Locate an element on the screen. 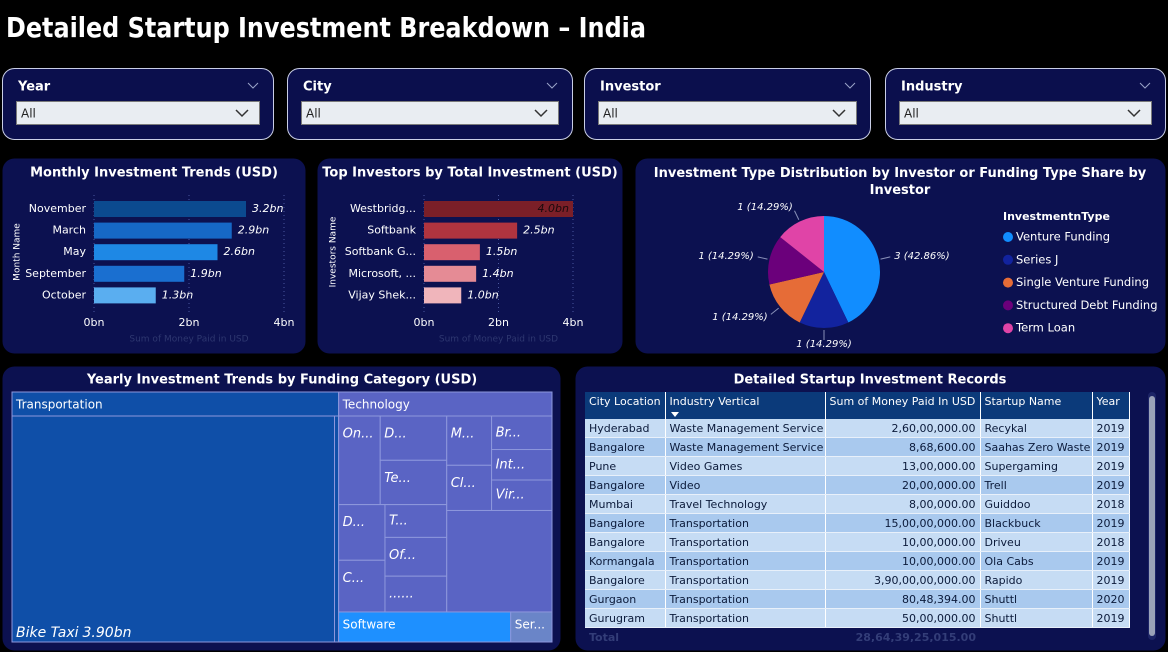  treemap-cell-label: Bike Taxi is located at coordinates (47, 633).